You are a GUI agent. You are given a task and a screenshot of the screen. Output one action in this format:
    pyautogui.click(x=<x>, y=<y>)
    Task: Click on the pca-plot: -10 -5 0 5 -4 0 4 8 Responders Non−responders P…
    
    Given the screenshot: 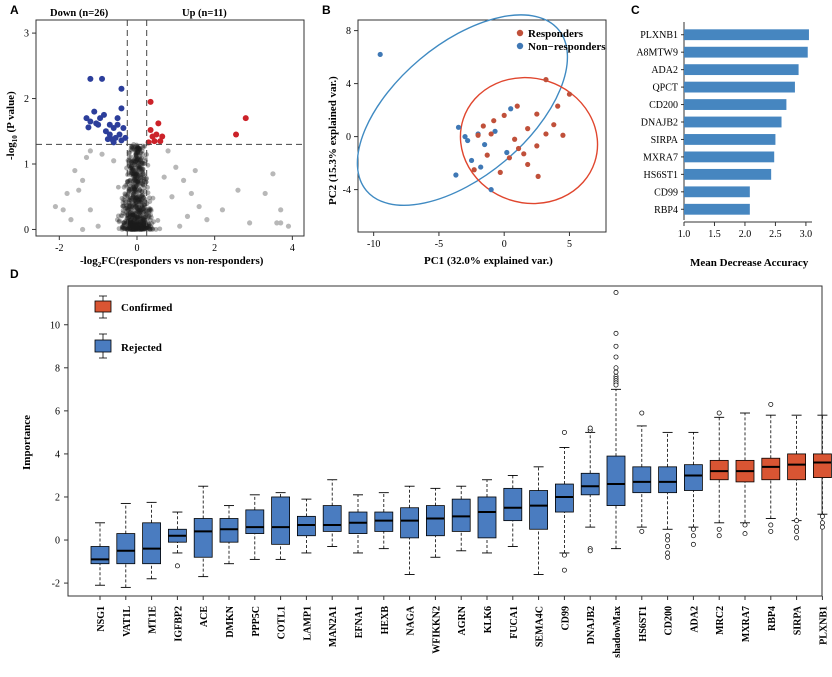 What is the action you would take?
    pyautogui.click(x=467, y=140)
    